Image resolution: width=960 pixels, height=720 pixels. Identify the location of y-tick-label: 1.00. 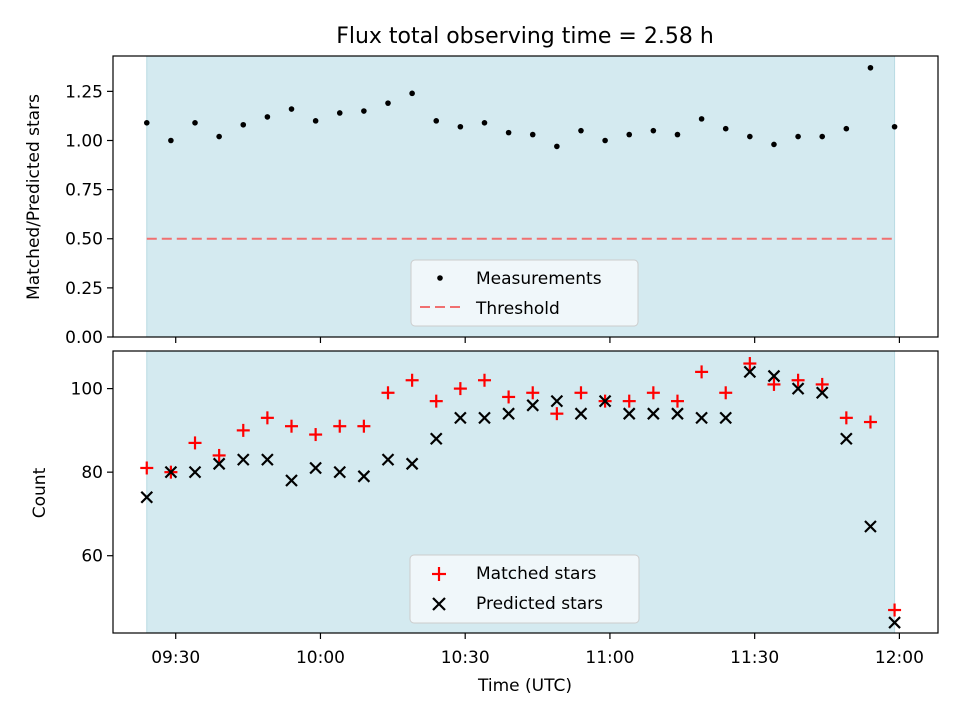
(84, 141).